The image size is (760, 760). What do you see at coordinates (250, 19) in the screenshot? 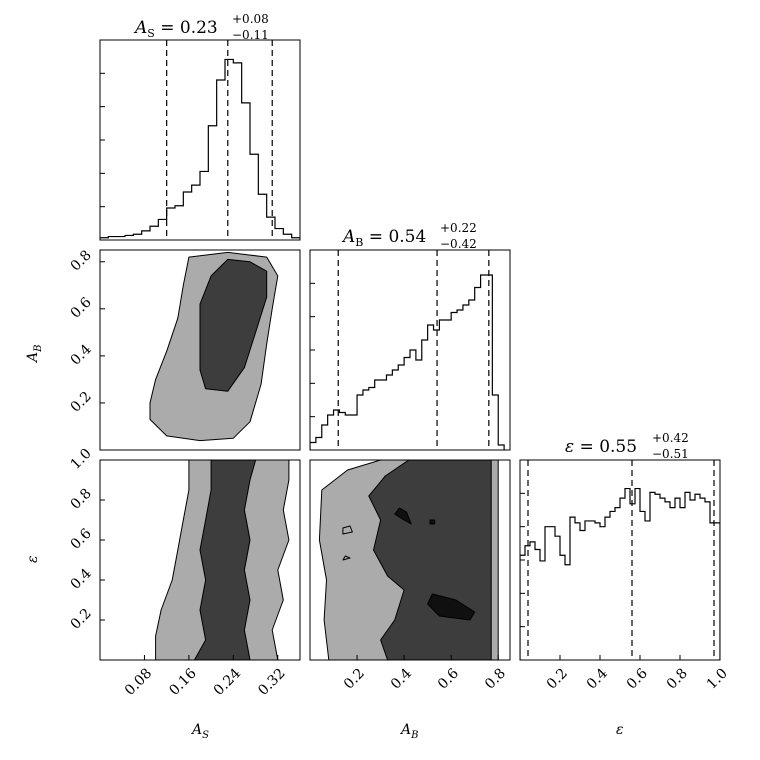
I see `svg-text: +0.08` at bounding box center [250, 19].